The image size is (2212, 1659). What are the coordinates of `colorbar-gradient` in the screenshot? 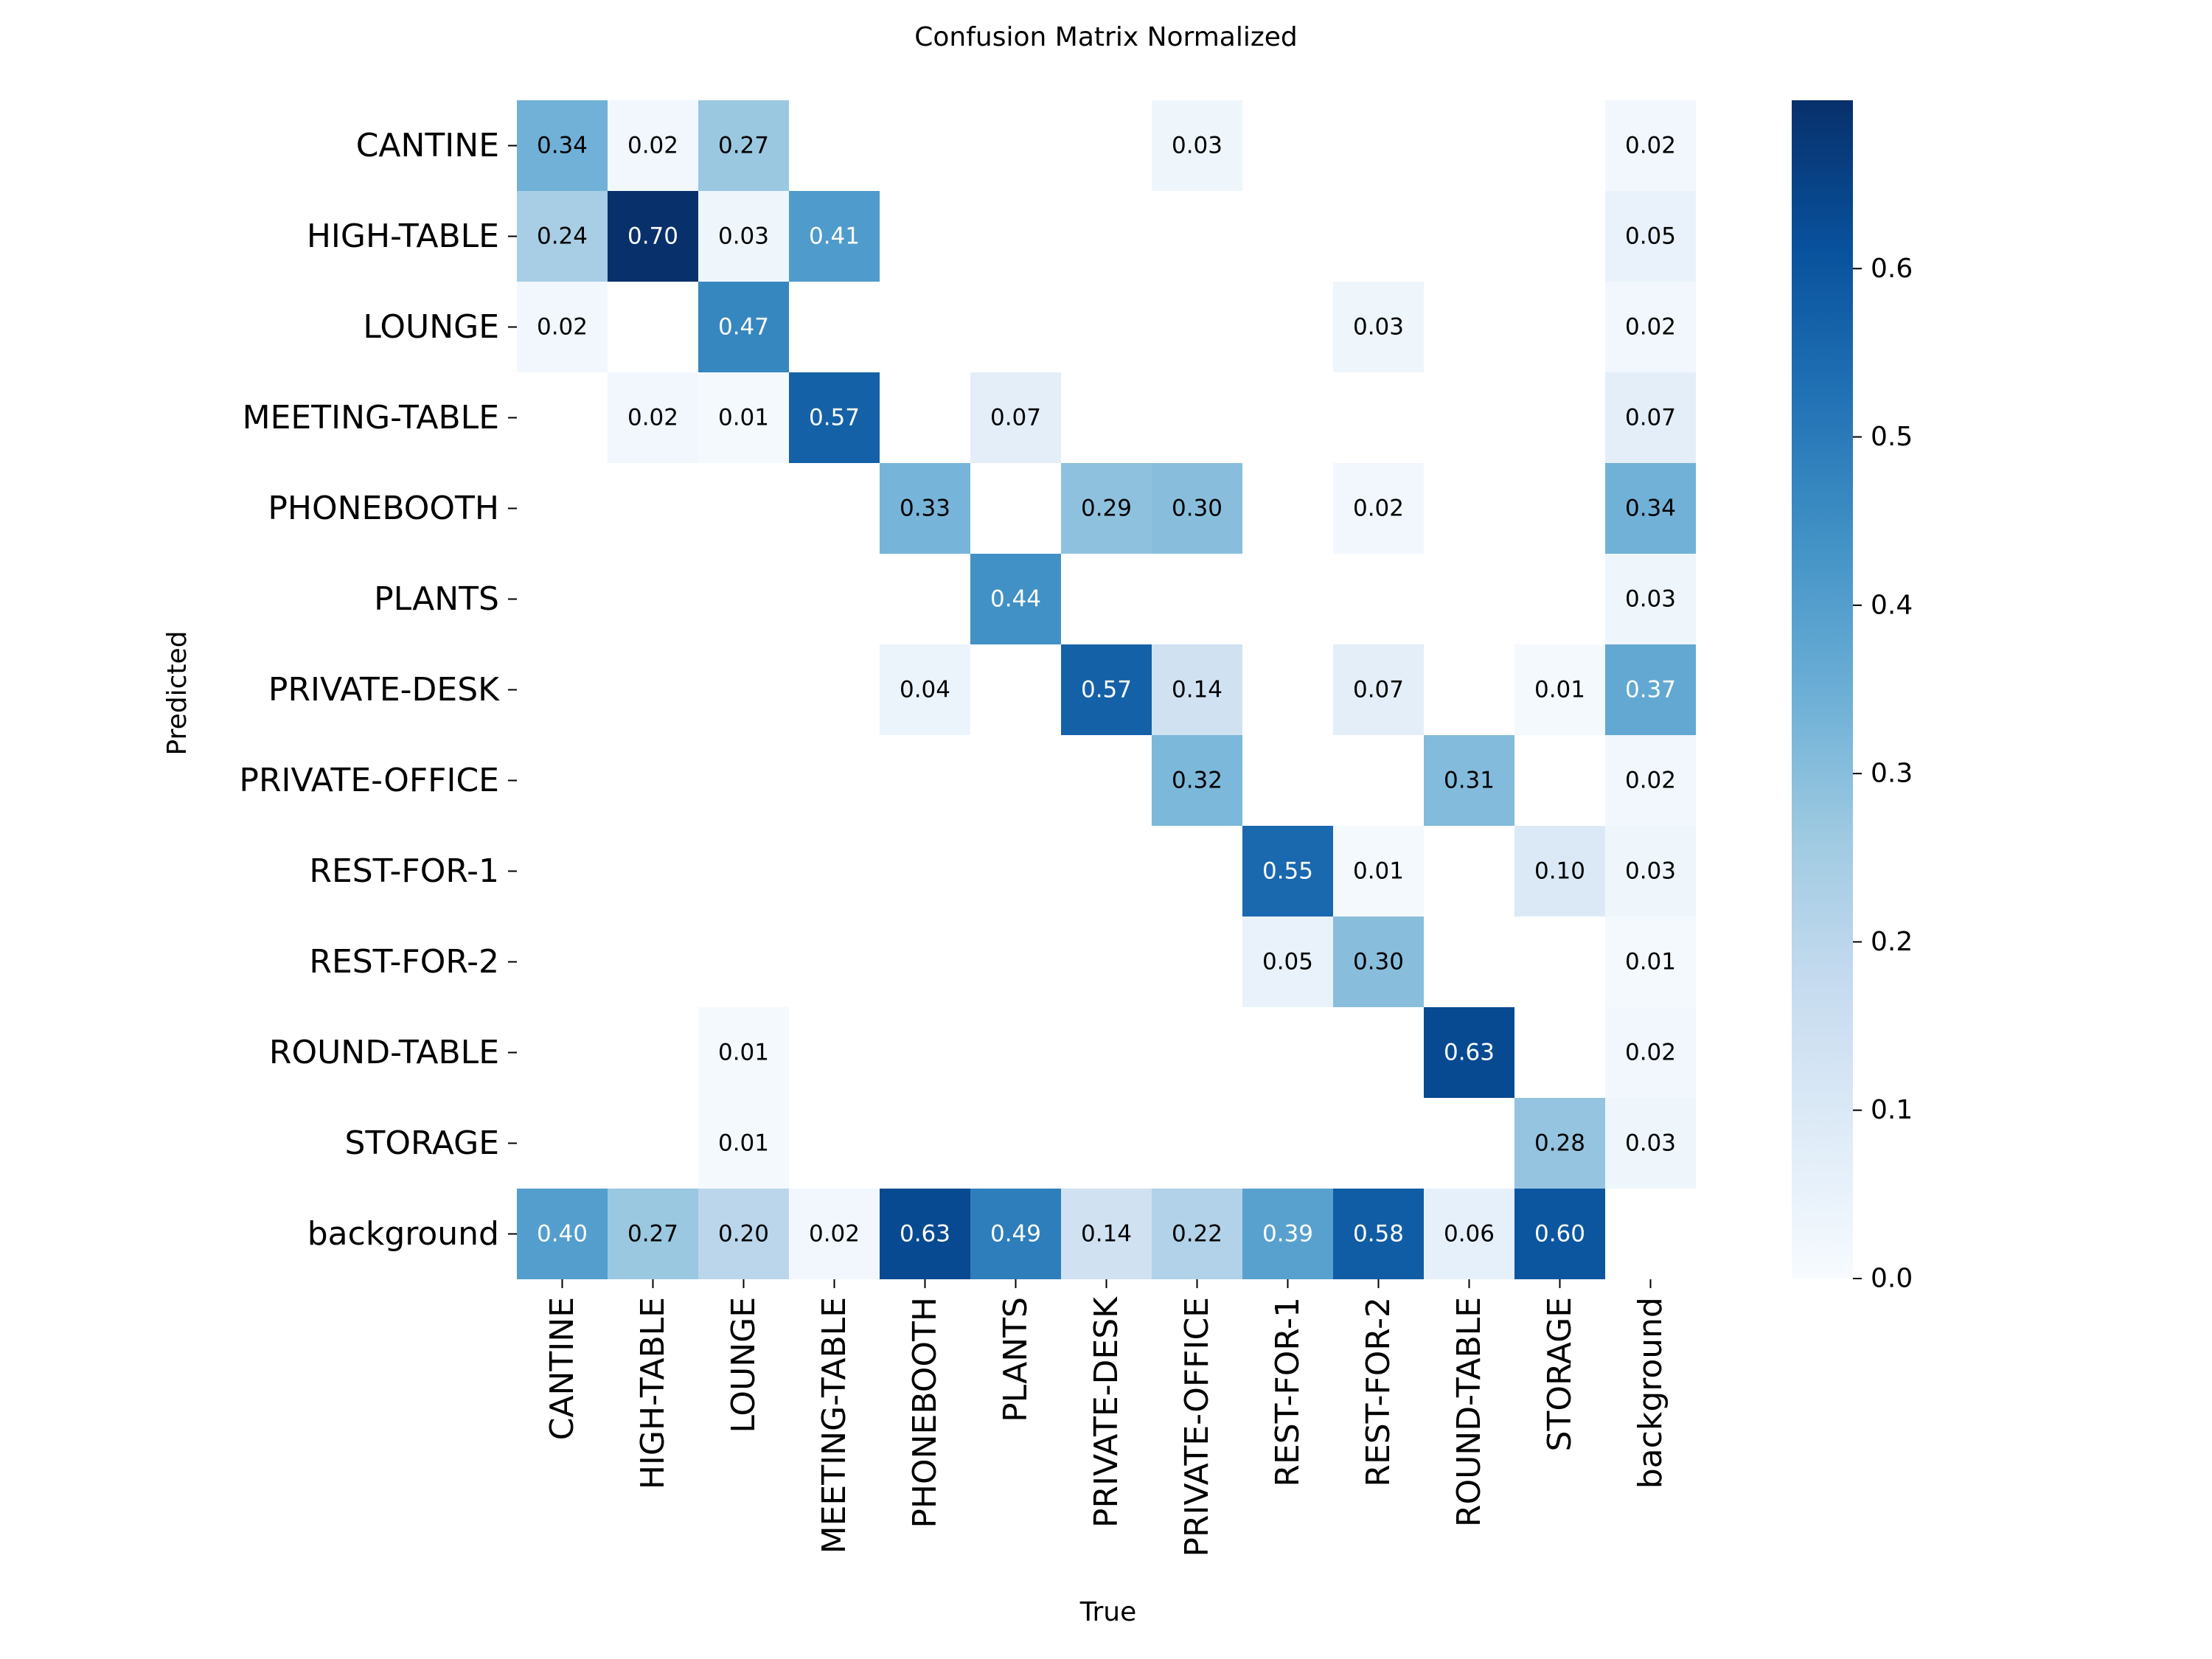 It's located at (1822, 689).